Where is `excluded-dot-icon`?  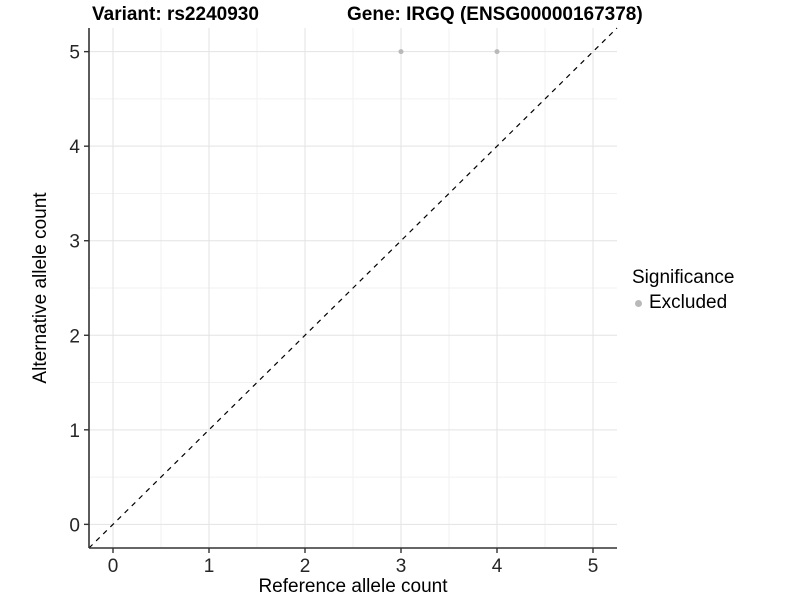
excluded-dot-icon is located at coordinates (638, 303).